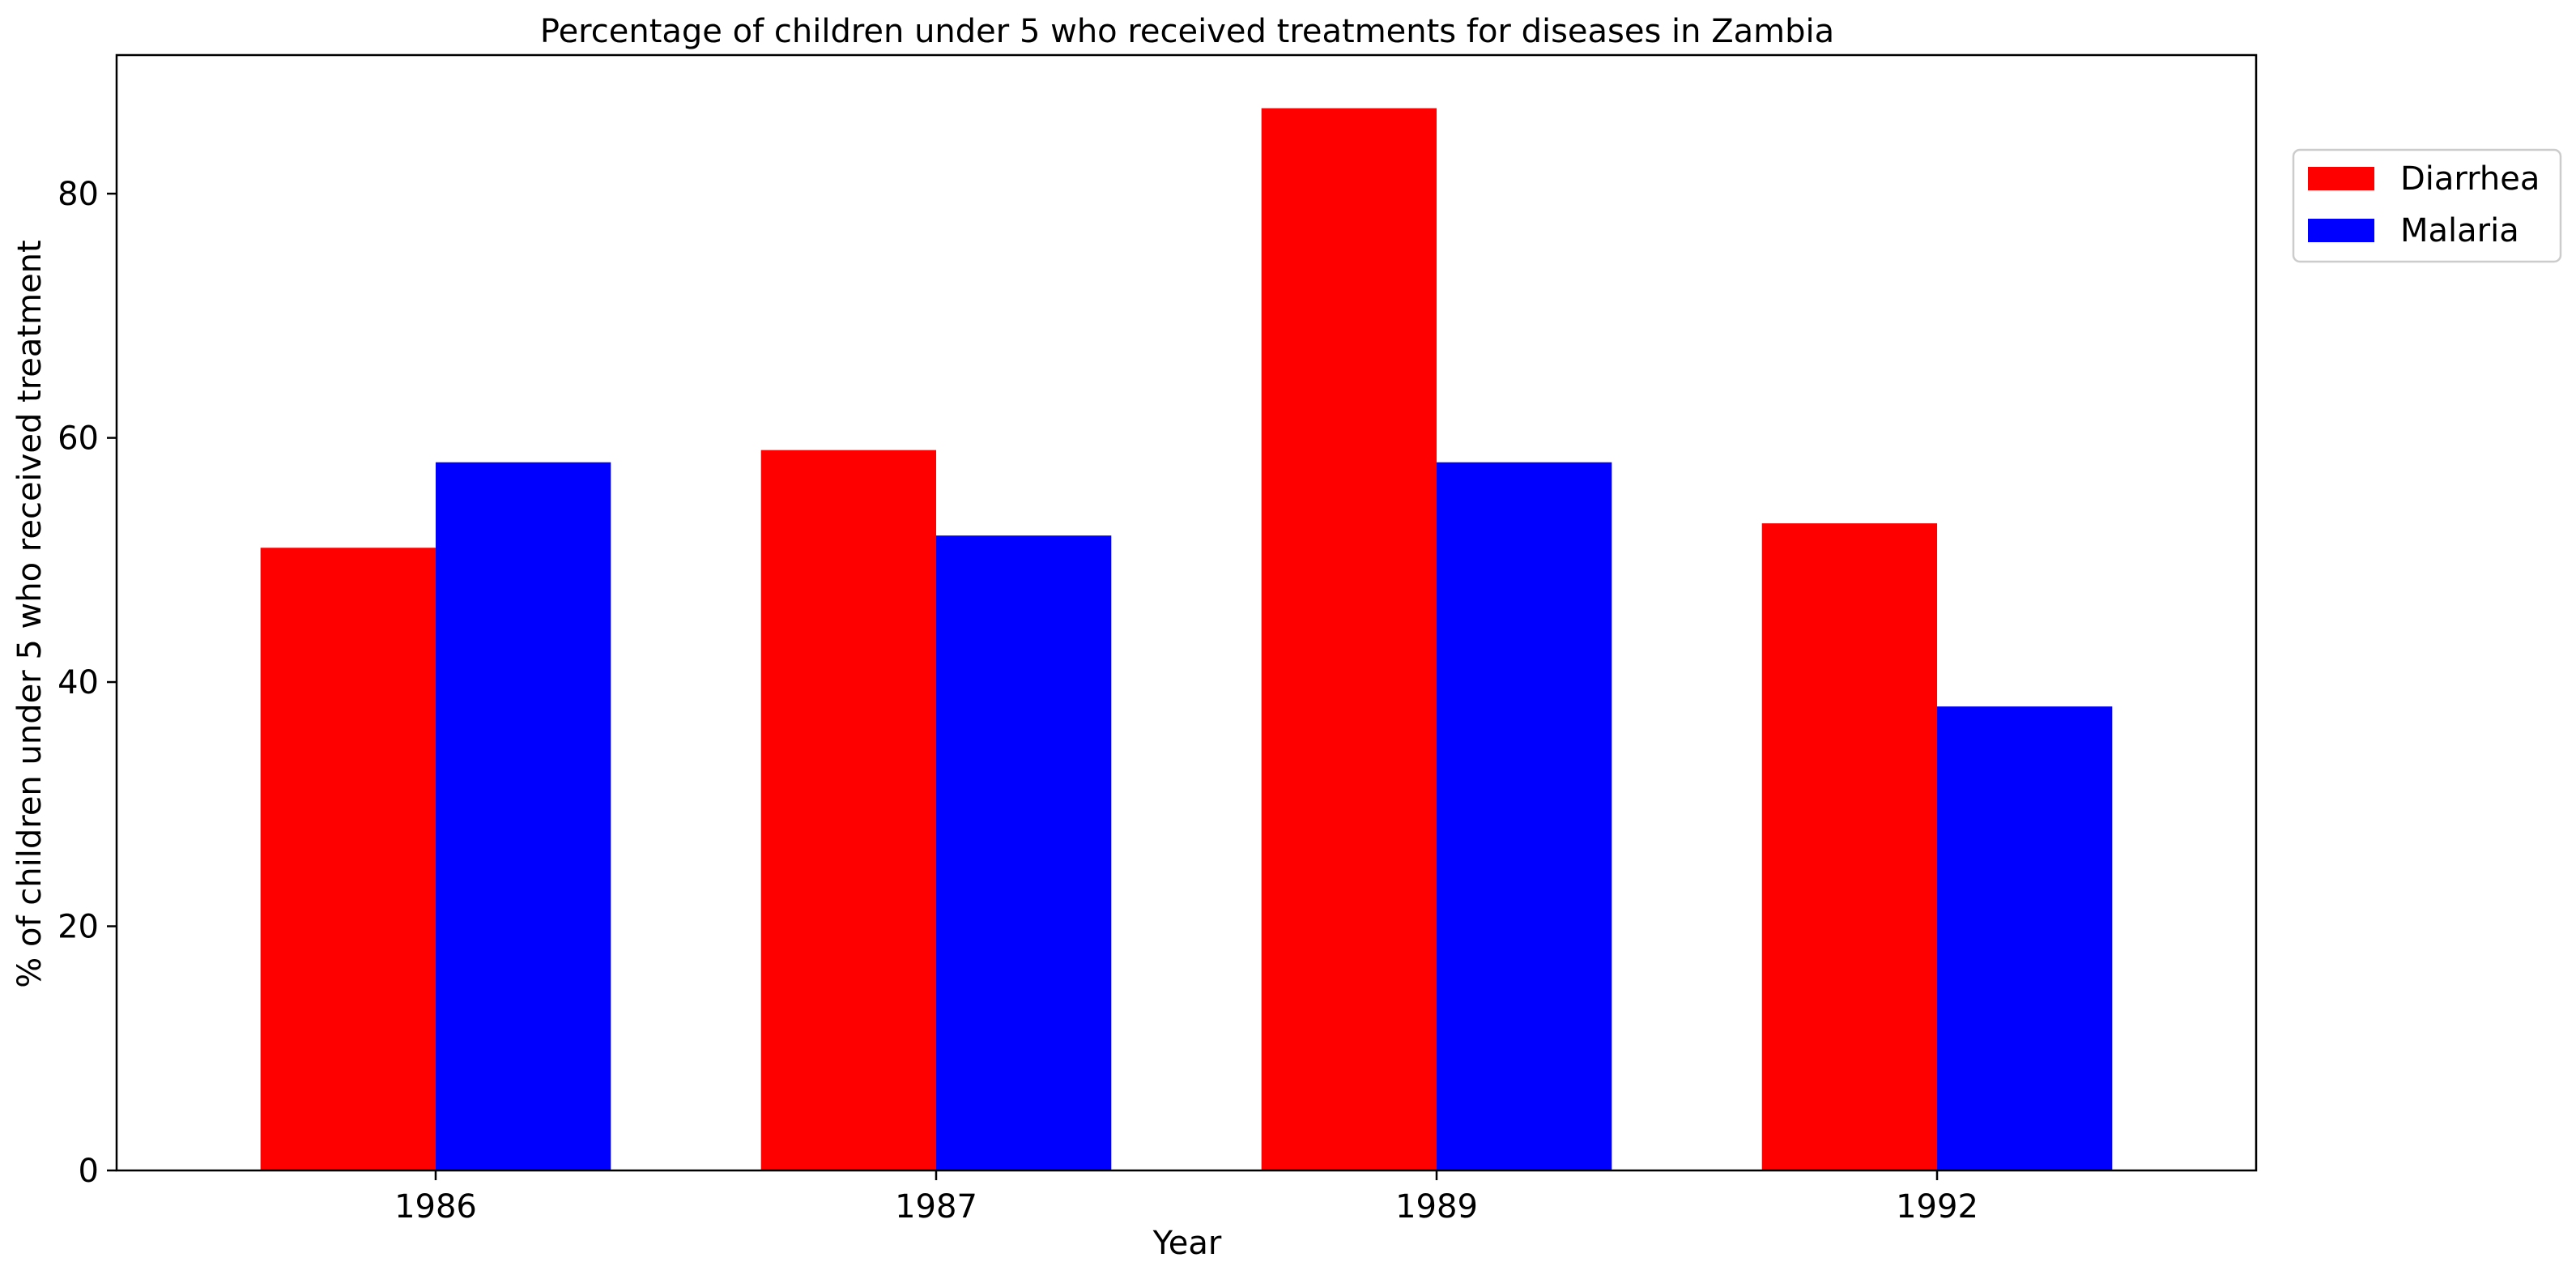  What do you see at coordinates (1187, 1243) in the screenshot?
I see `x-axis-label: Year` at bounding box center [1187, 1243].